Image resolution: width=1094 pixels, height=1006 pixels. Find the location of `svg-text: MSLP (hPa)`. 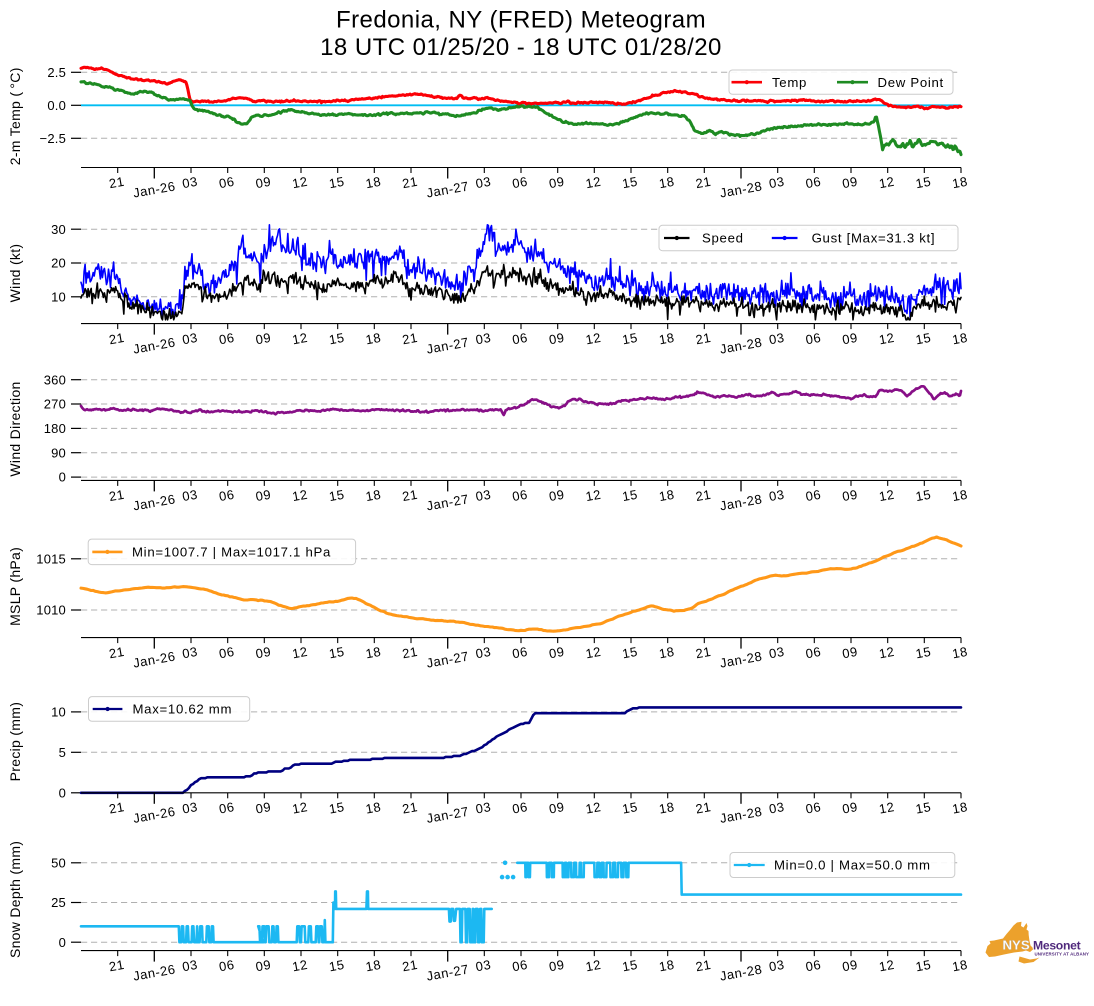

svg-text: MSLP (hPa) is located at coordinates (15, 586).